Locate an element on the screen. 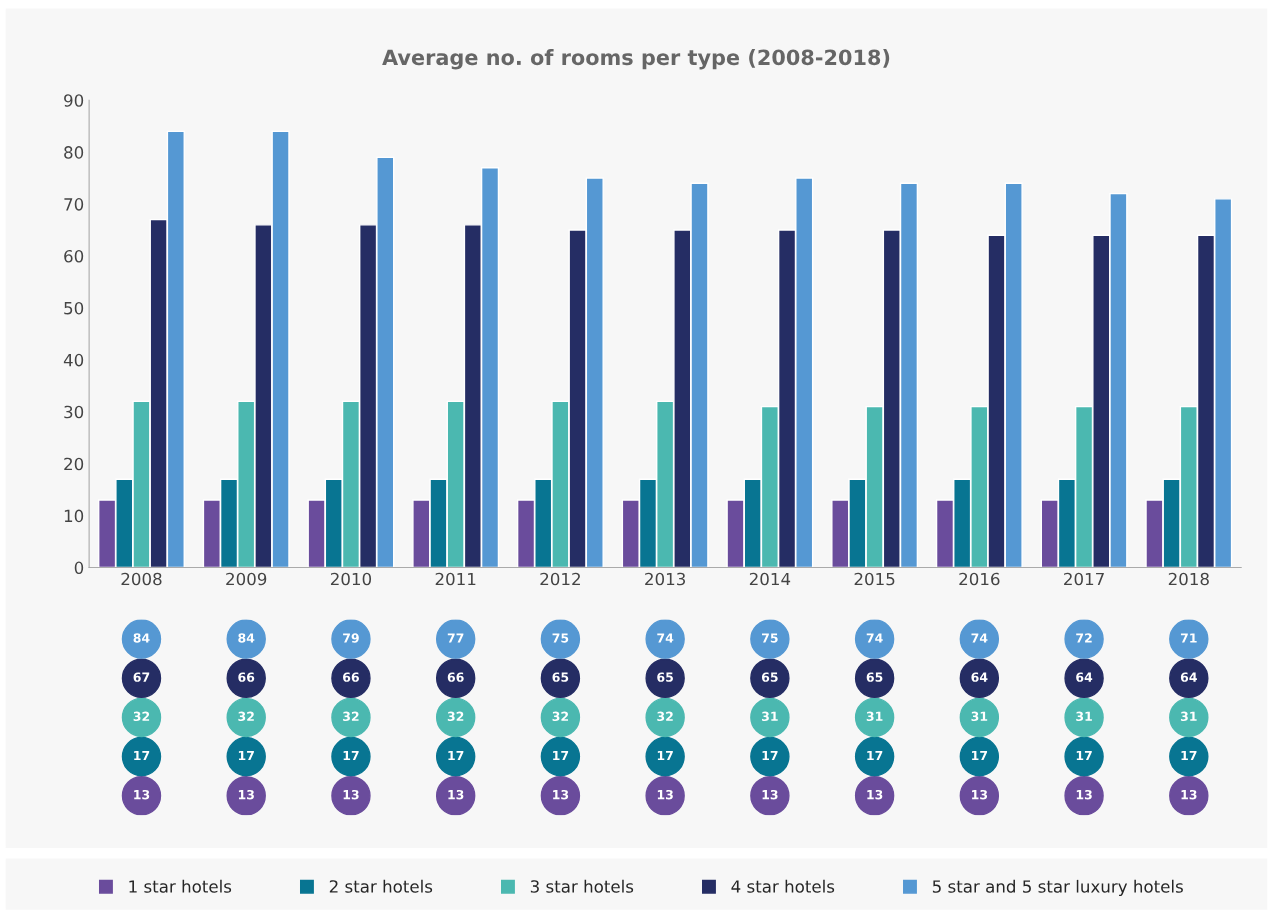 The width and height of the screenshot is (1273, 911). x-tick-label: 2018 is located at coordinates (1188, 579).